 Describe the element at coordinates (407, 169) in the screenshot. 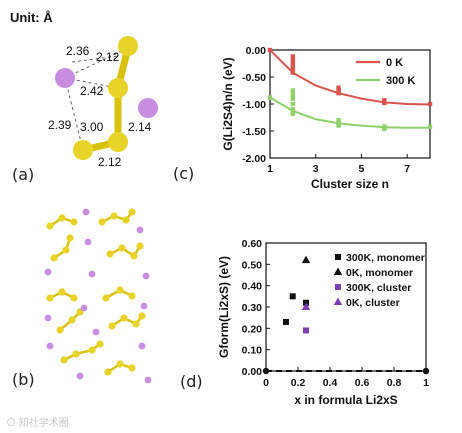

I see `x-tick-label: 7` at that location.